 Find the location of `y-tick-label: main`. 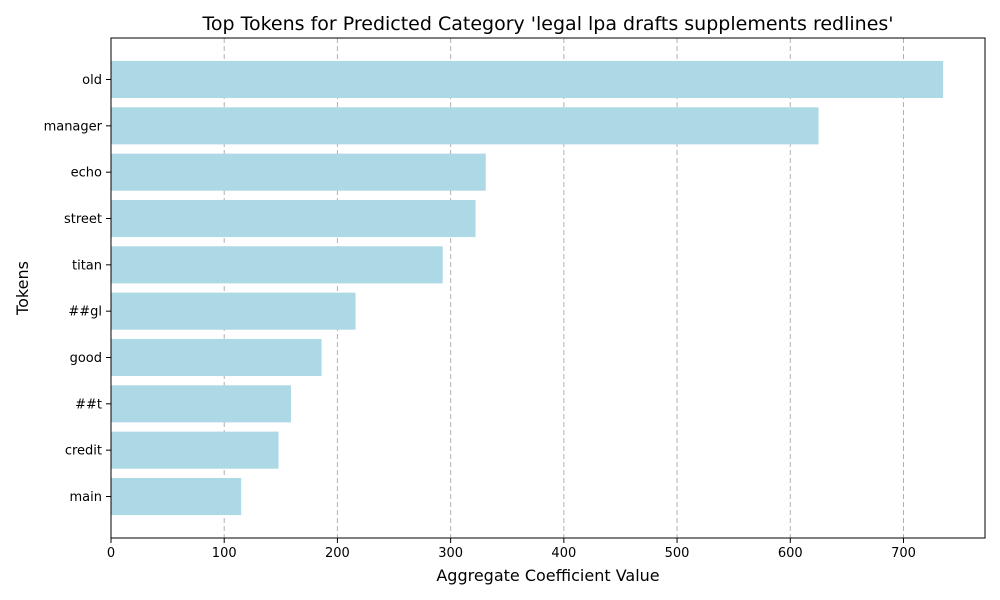

y-tick-label: main is located at coordinates (86, 497).